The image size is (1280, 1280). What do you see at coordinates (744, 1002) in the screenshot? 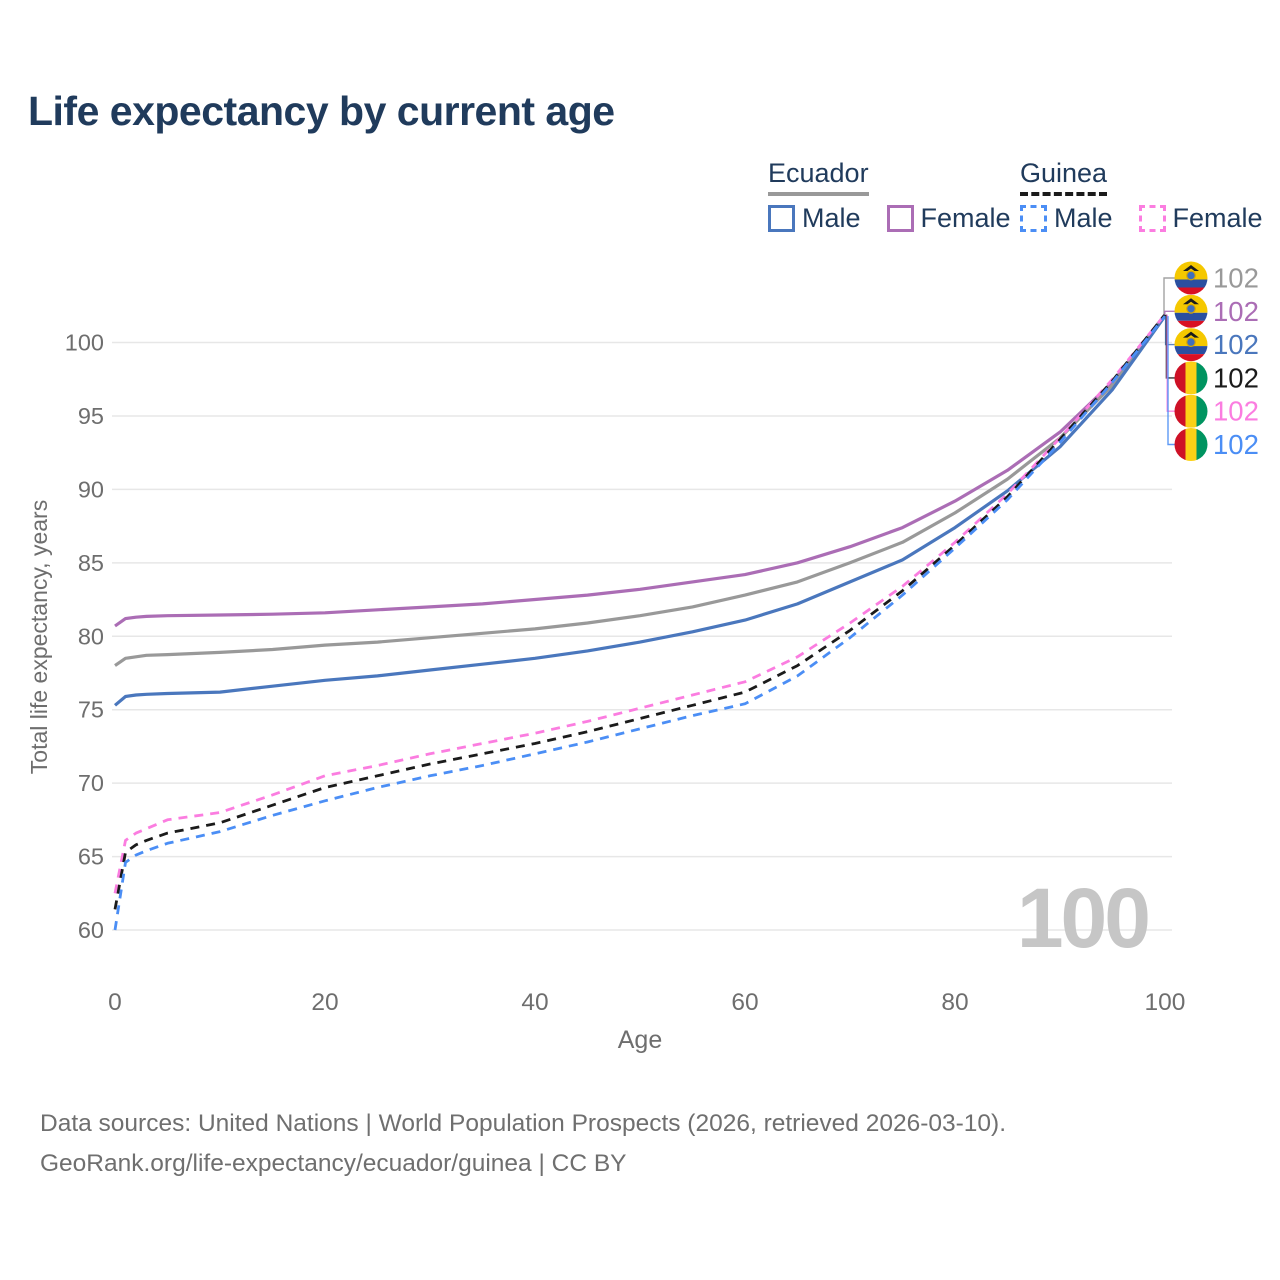
I see `x-tick-label: 60` at bounding box center [744, 1002].